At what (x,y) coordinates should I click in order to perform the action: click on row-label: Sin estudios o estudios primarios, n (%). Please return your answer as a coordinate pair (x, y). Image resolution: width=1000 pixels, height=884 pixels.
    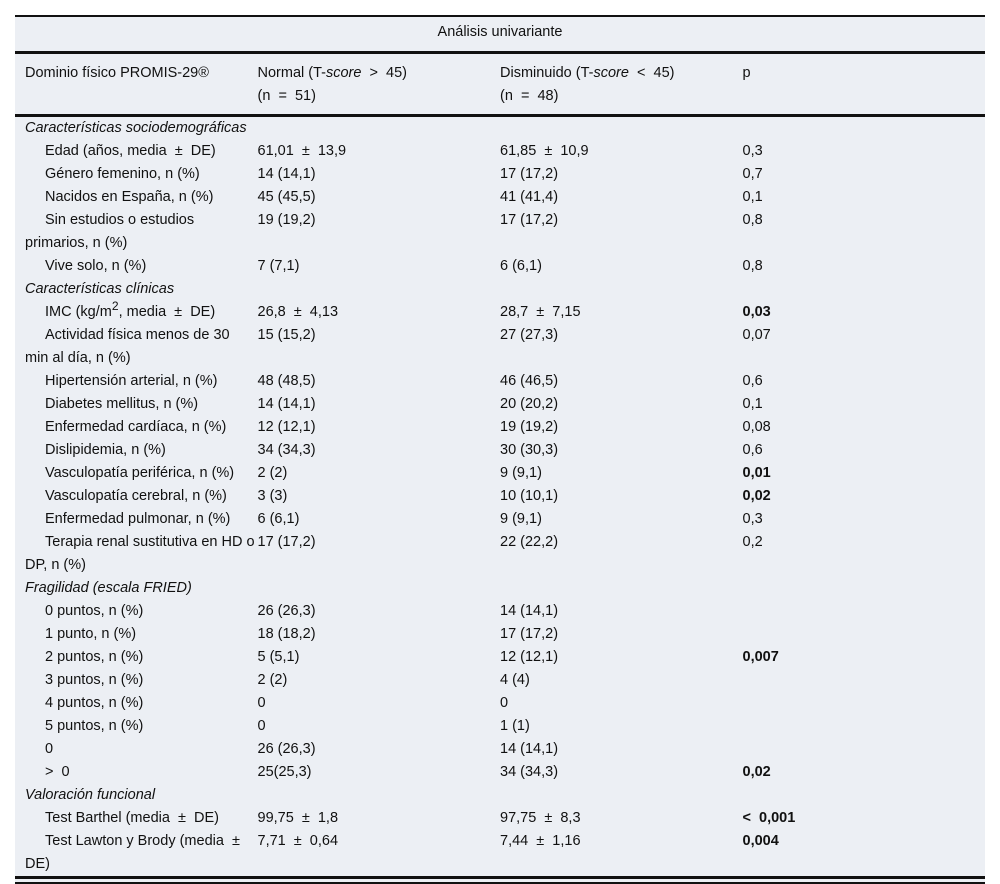
    Looking at the image, I should click on (136, 232).